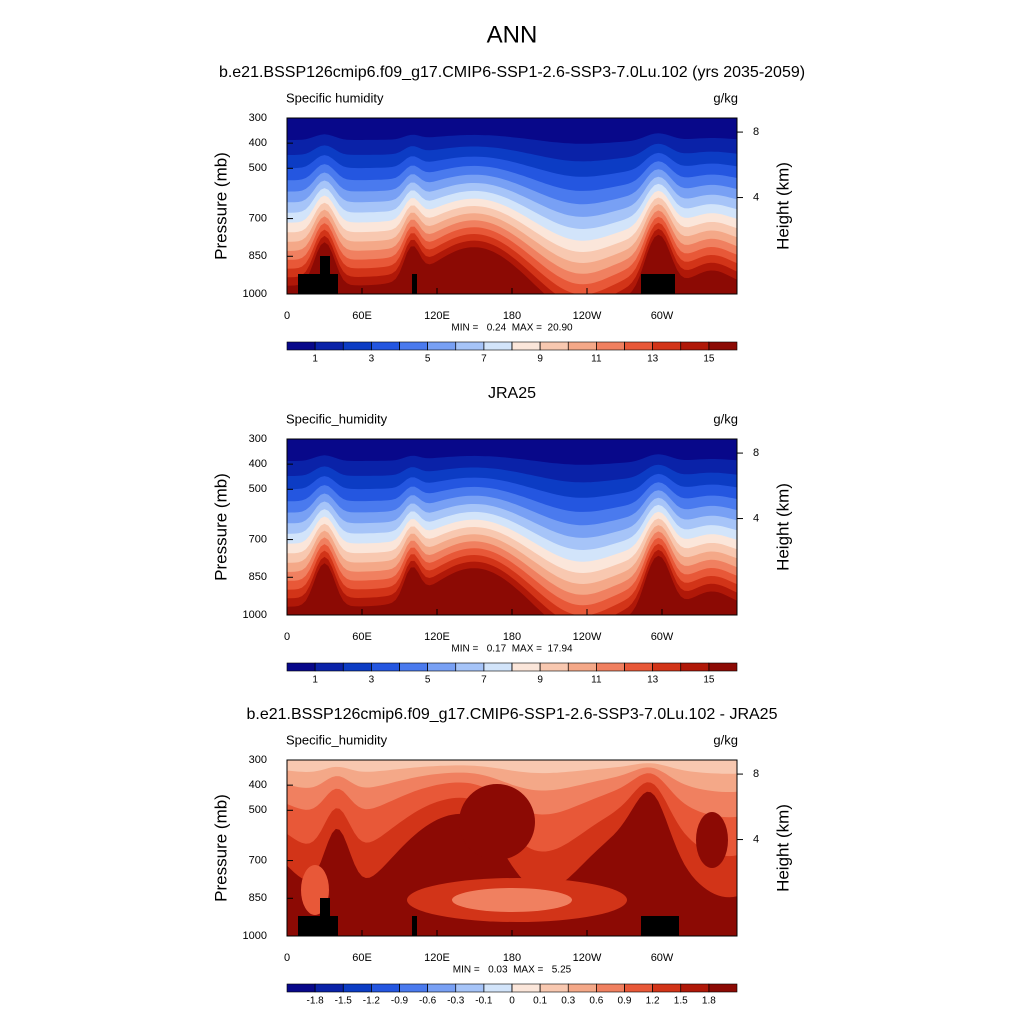 The image size is (1024, 1024). What do you see at coordinates (725, 97) in the screenshot?
I see `units-label: g/kg` at bounding box center [725, 97].